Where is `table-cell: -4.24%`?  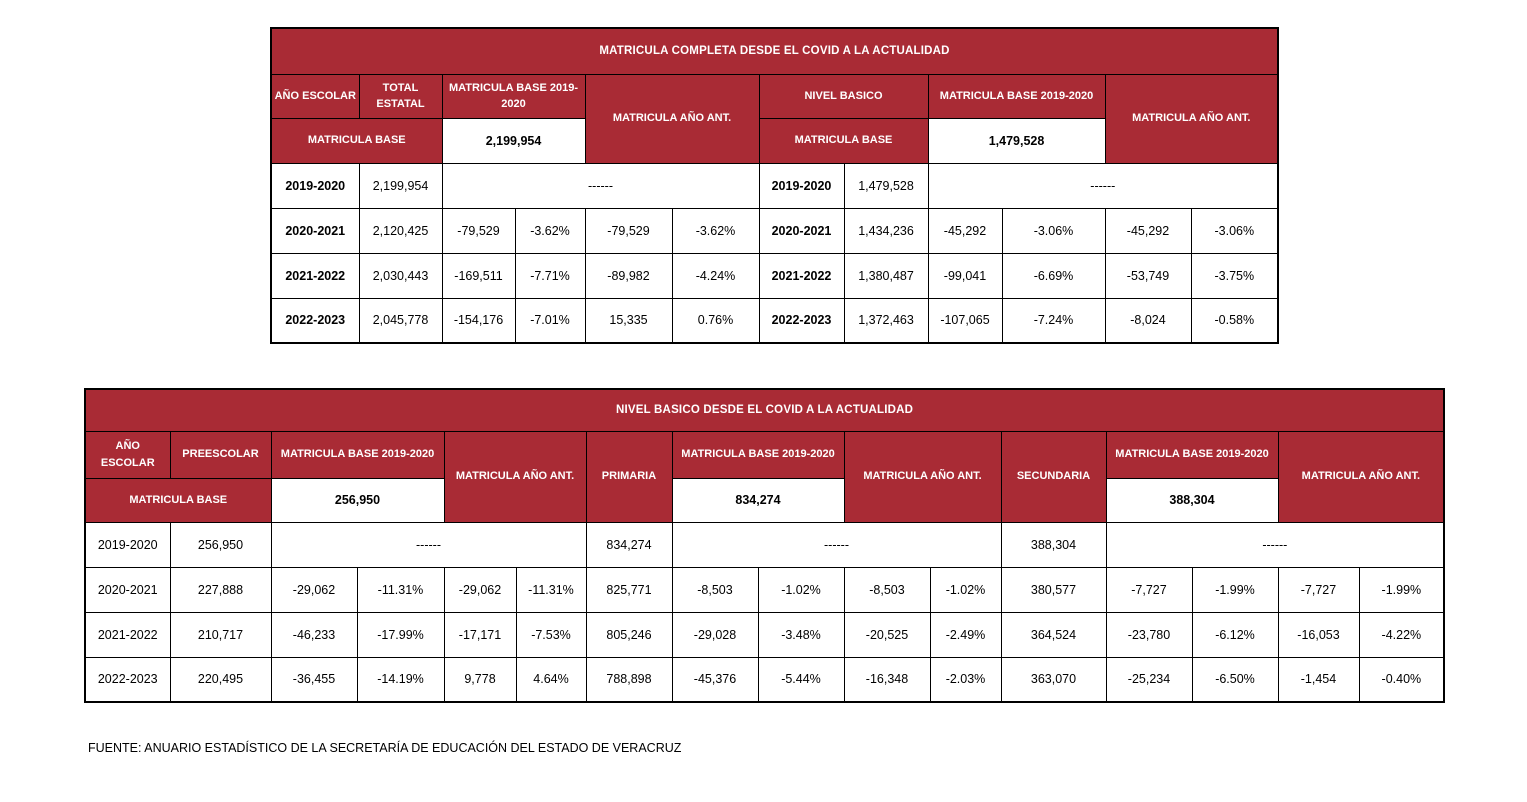 table-cell: -4.24% is located at coordinates (715, 275).